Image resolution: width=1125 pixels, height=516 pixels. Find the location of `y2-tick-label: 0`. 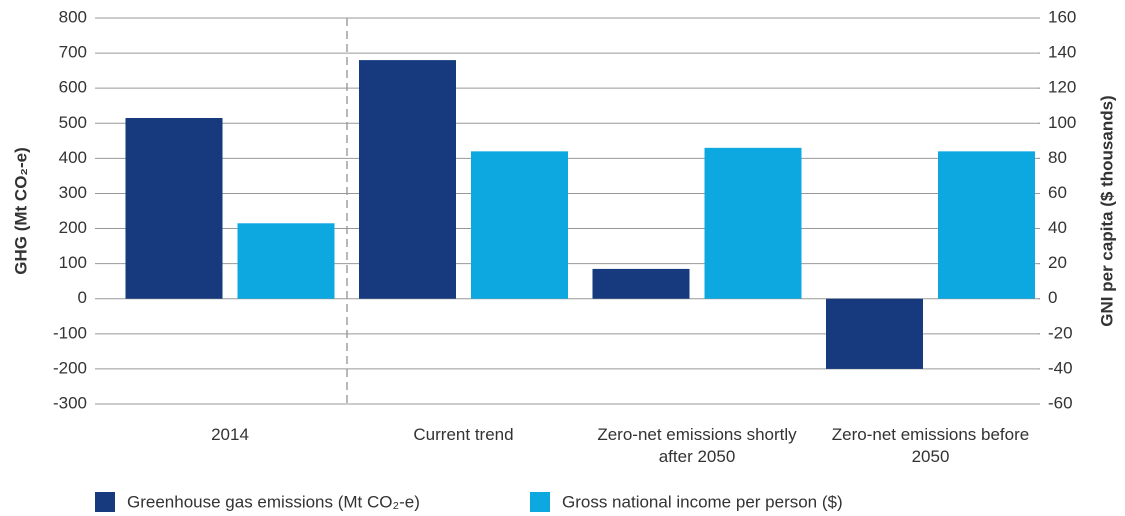

y2-tick-label: 0 is located at coordinates (1052, 297).